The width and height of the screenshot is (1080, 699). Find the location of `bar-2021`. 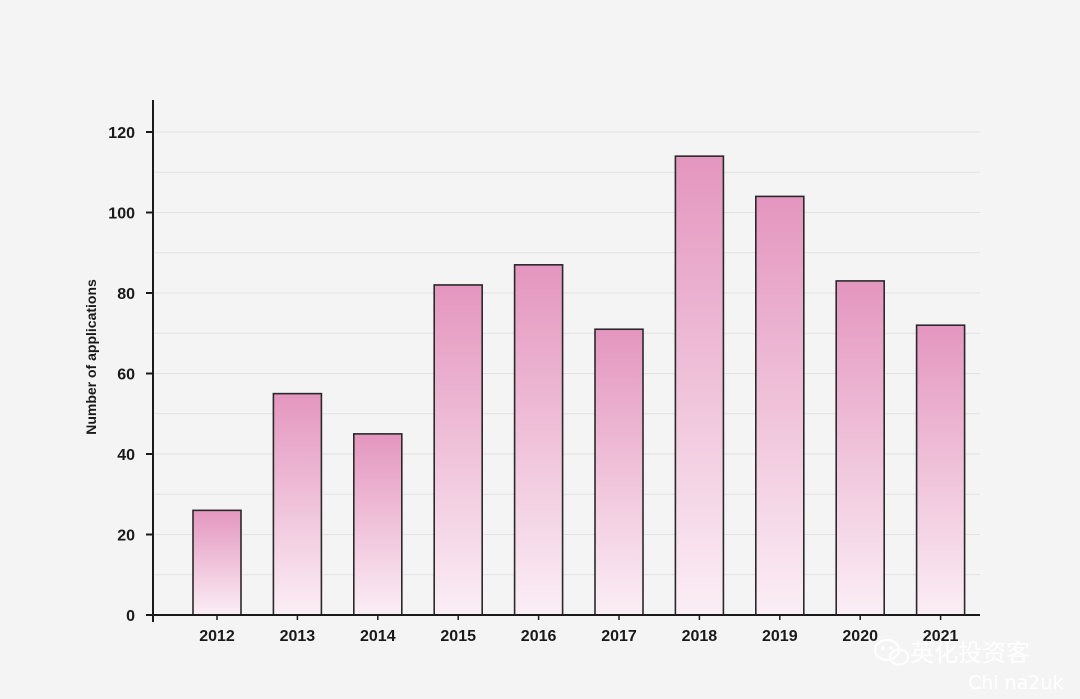

bar-2021 is located at coordinates (940, 470).